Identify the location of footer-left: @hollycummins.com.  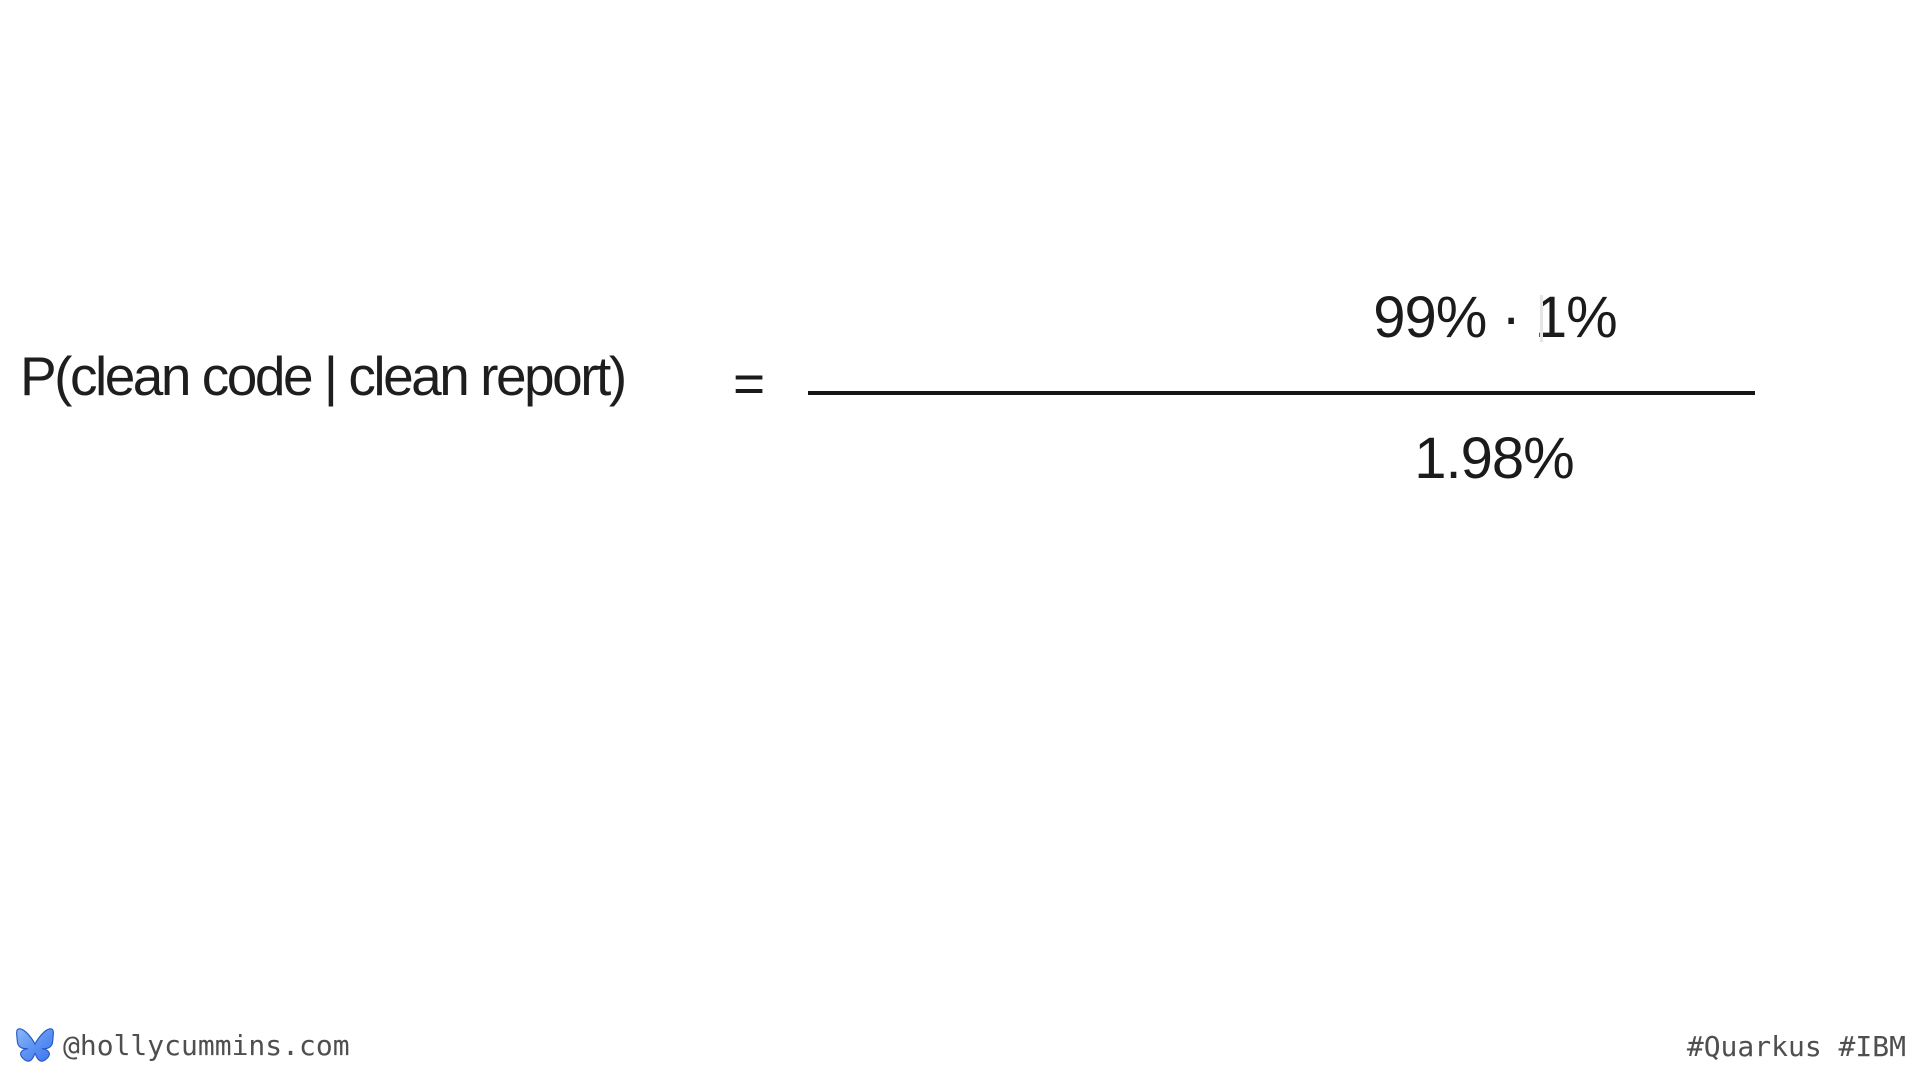
(183, 1045).